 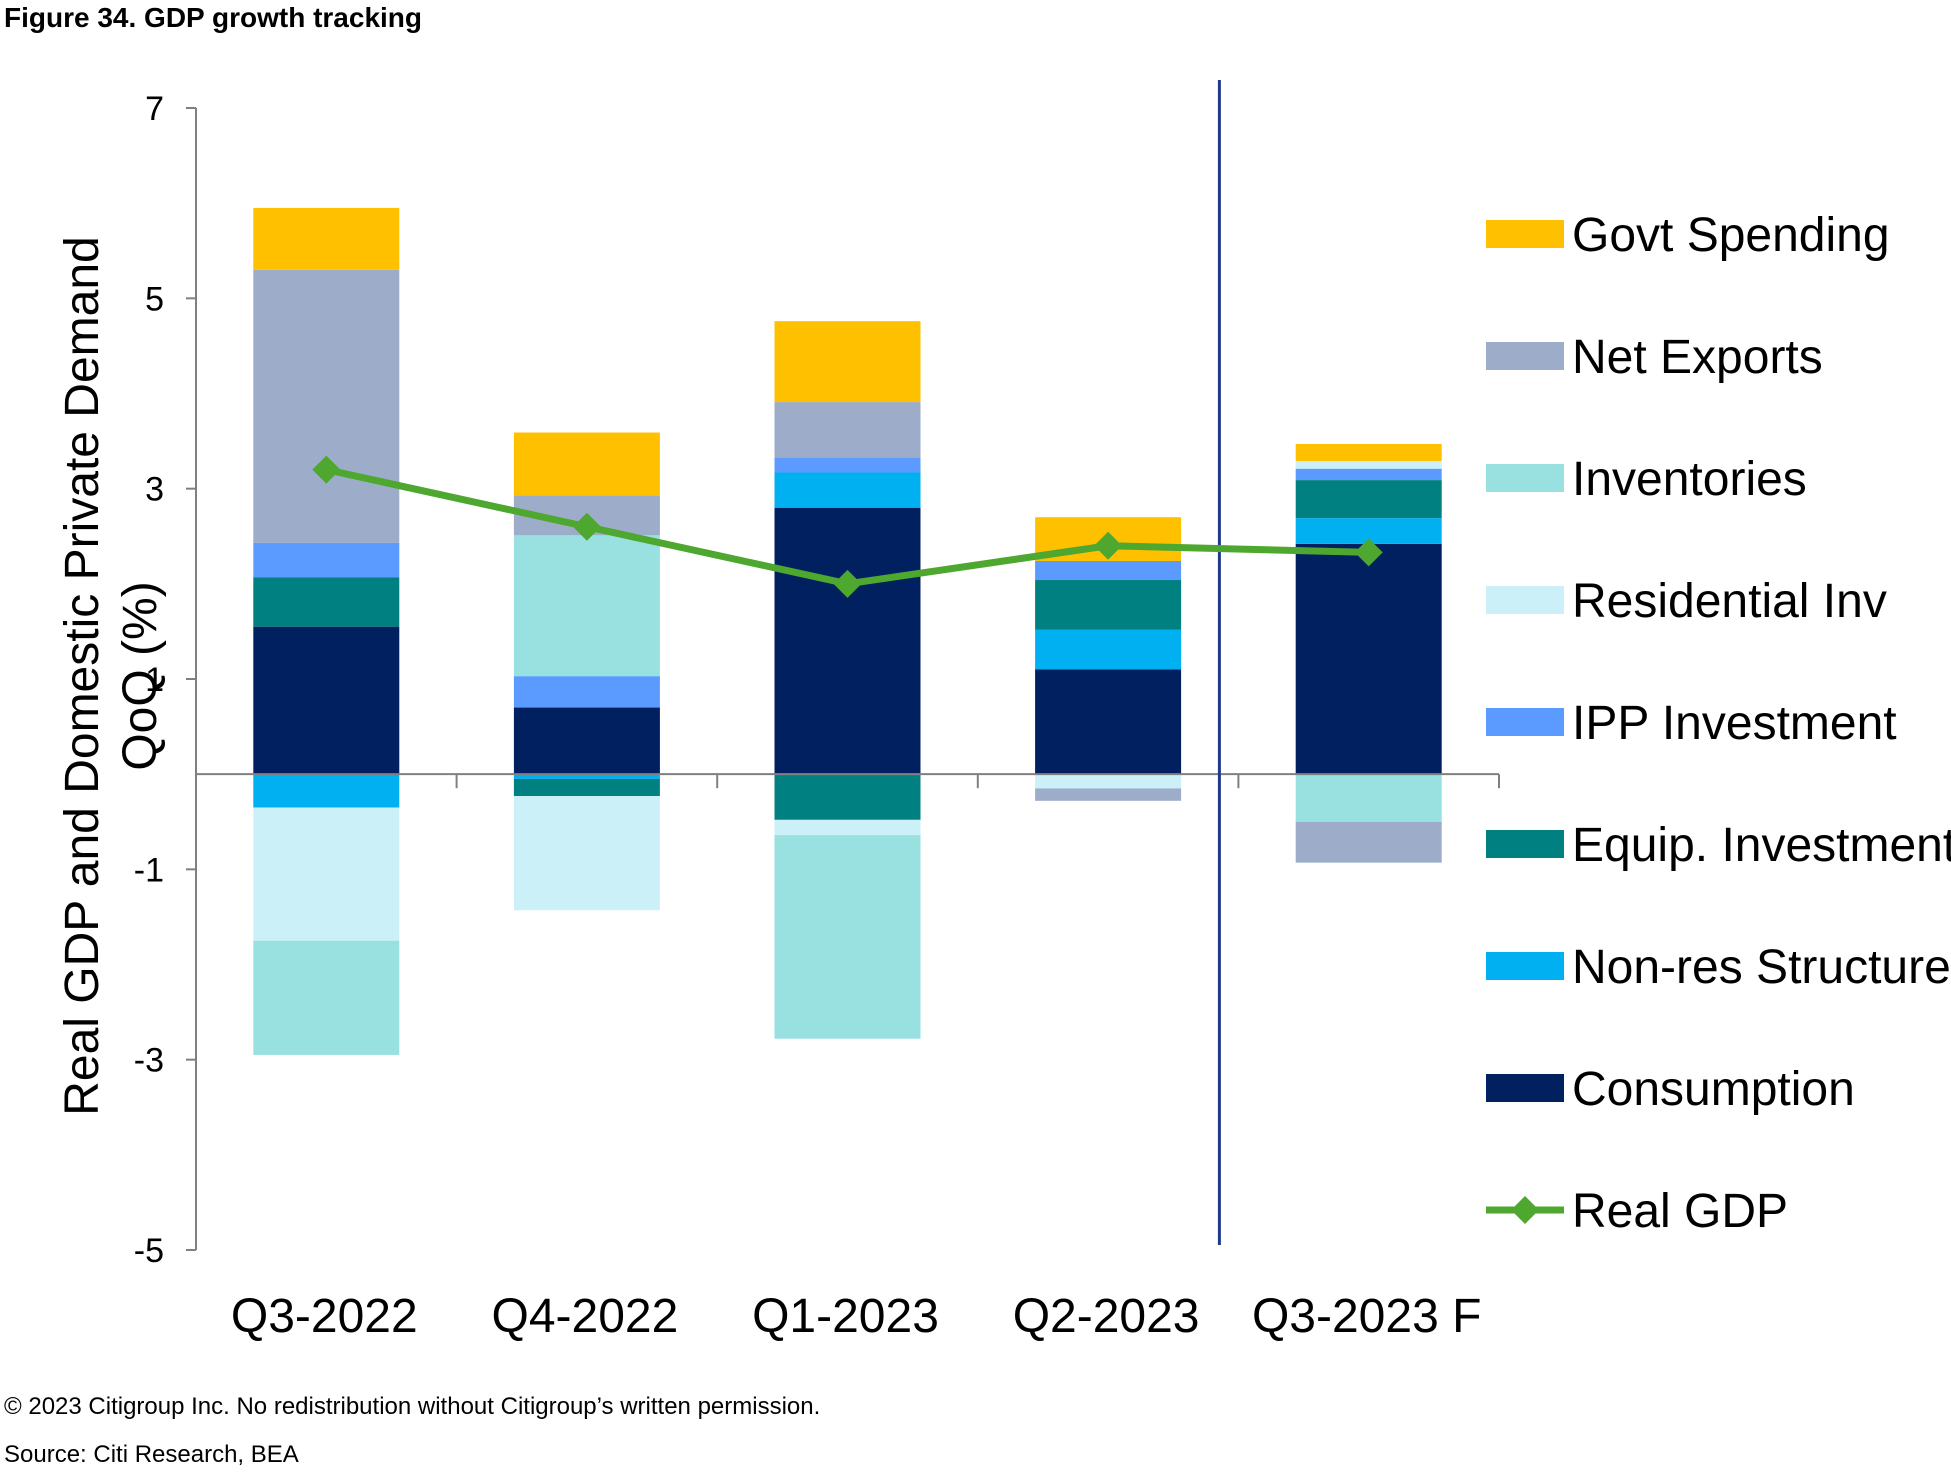 I want to click on source-note: Source: Citi Research, BEA, so click(x=151, y=1454).